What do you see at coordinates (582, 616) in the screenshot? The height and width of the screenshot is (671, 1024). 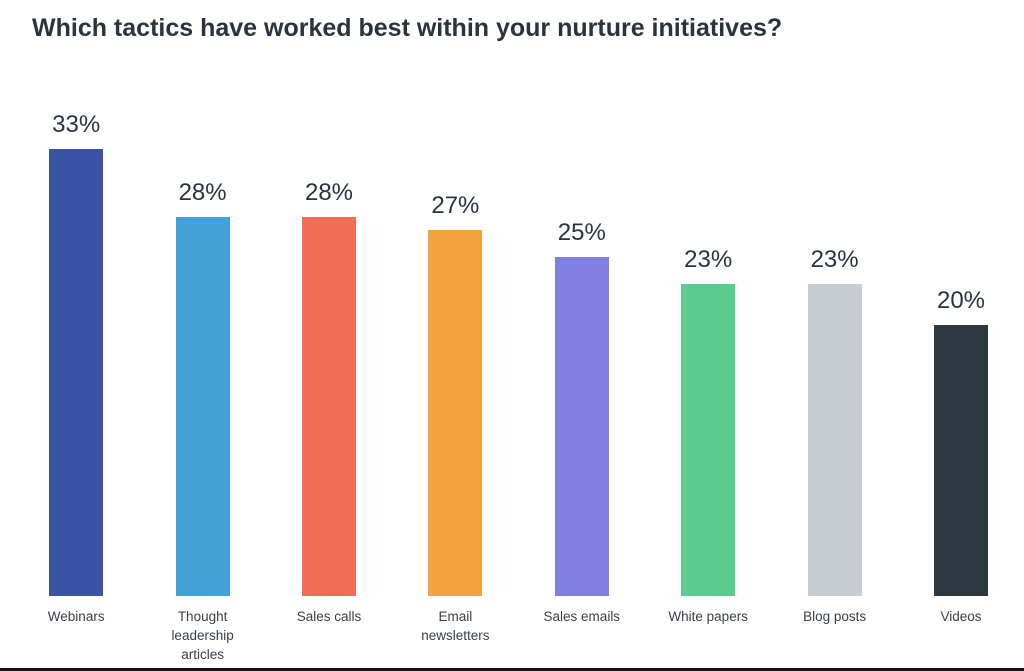 I see `x-tick-label: Sales emails` at bounding box center [582, 616].